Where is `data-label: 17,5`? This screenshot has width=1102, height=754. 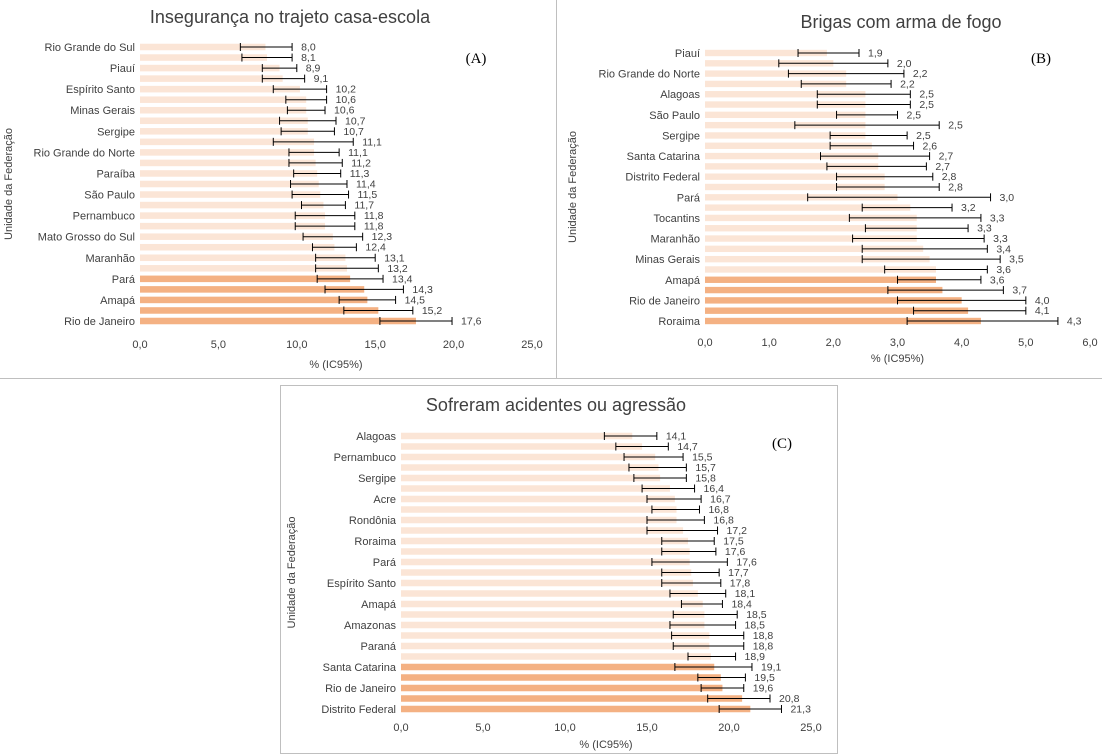 data-label: 17,5 is located at coordinates (733, 542).